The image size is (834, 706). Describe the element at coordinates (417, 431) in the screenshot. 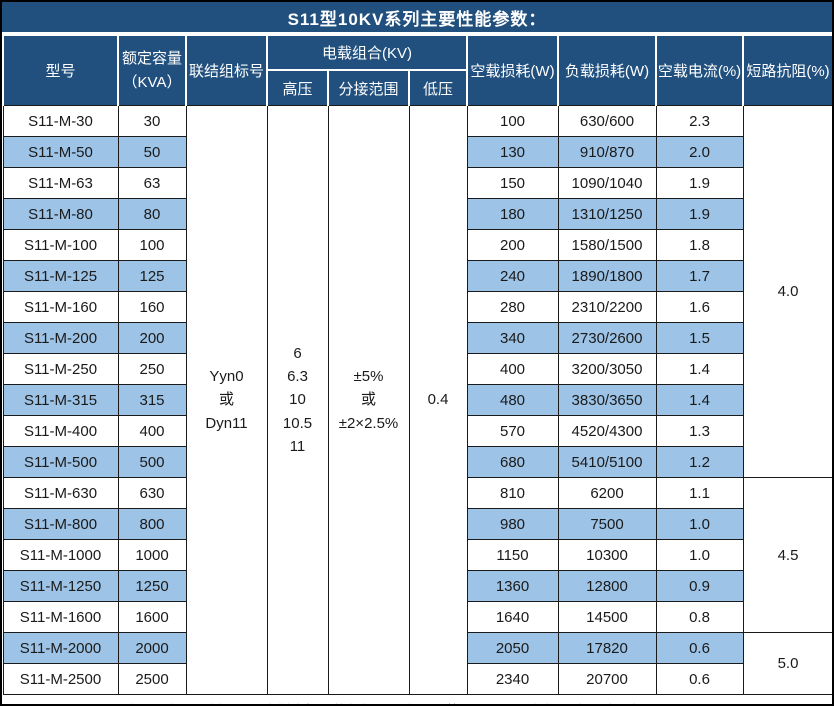

I see `table-row: S11-M-400 400 570 4520/4300 1.3` at that location.